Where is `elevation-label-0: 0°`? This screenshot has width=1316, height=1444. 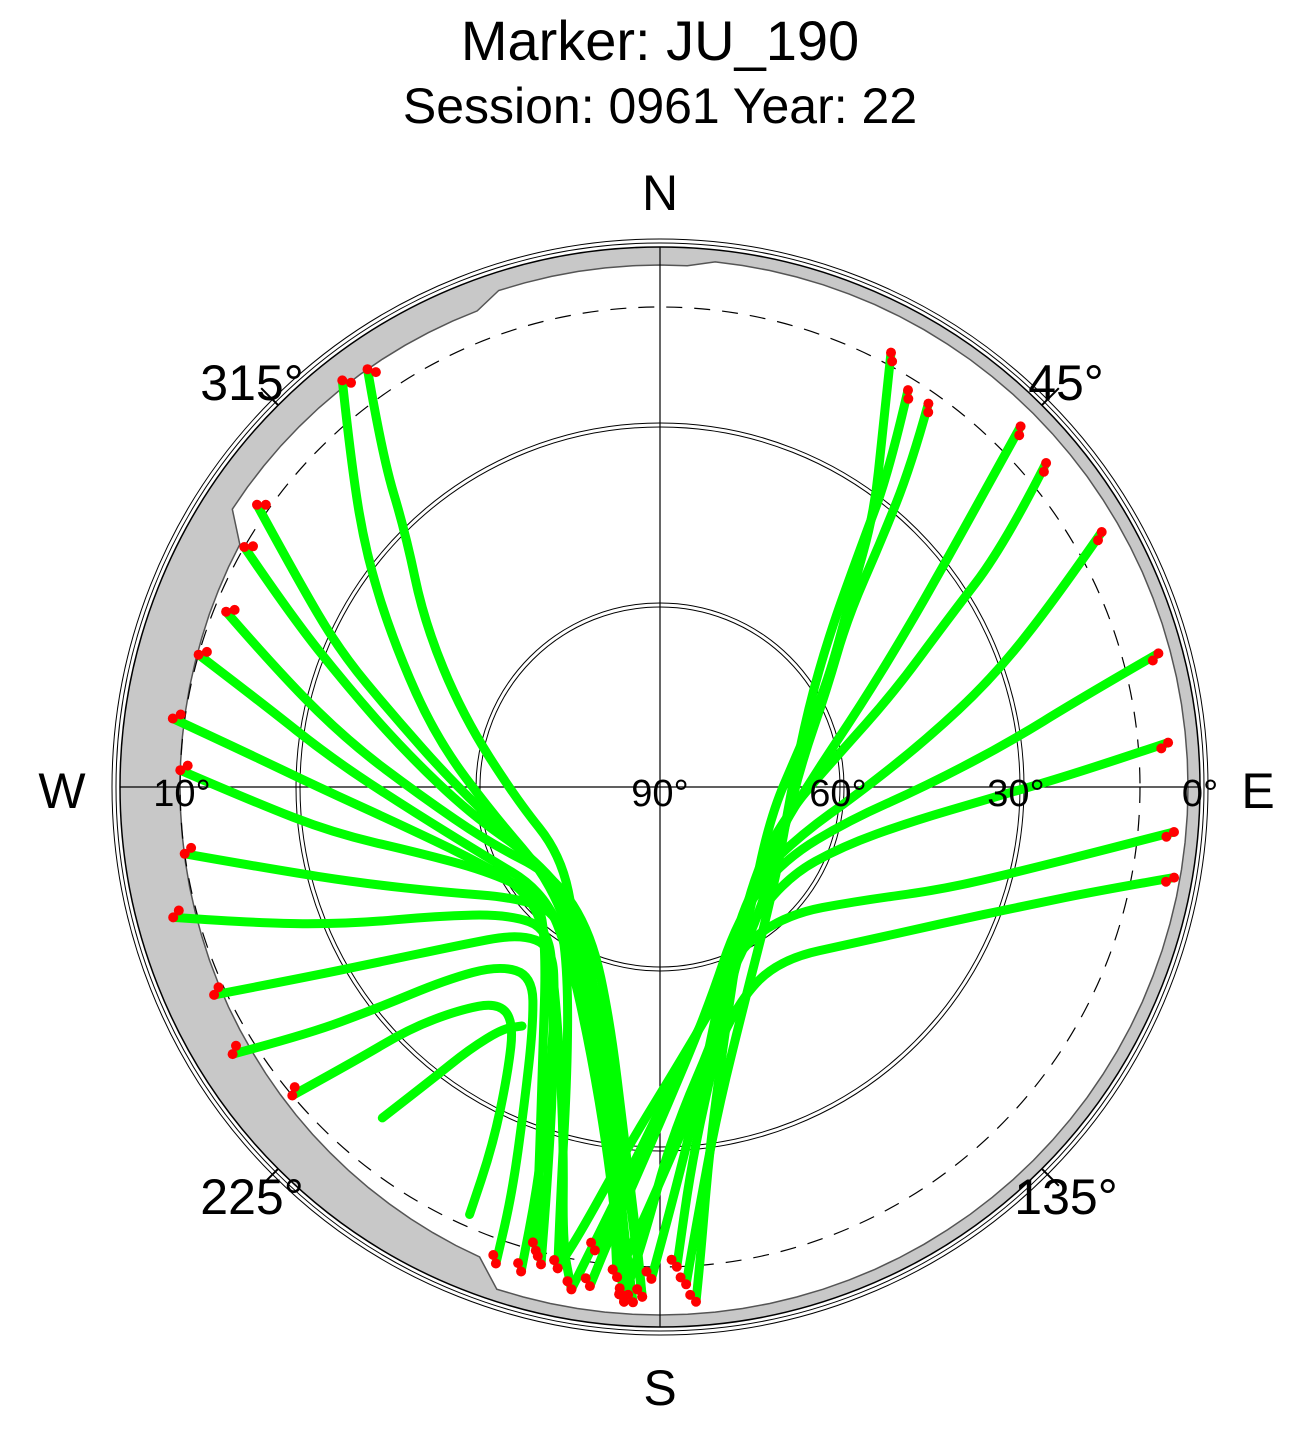
elevation-label-0: 0° is located at coordinates (1200, 794).